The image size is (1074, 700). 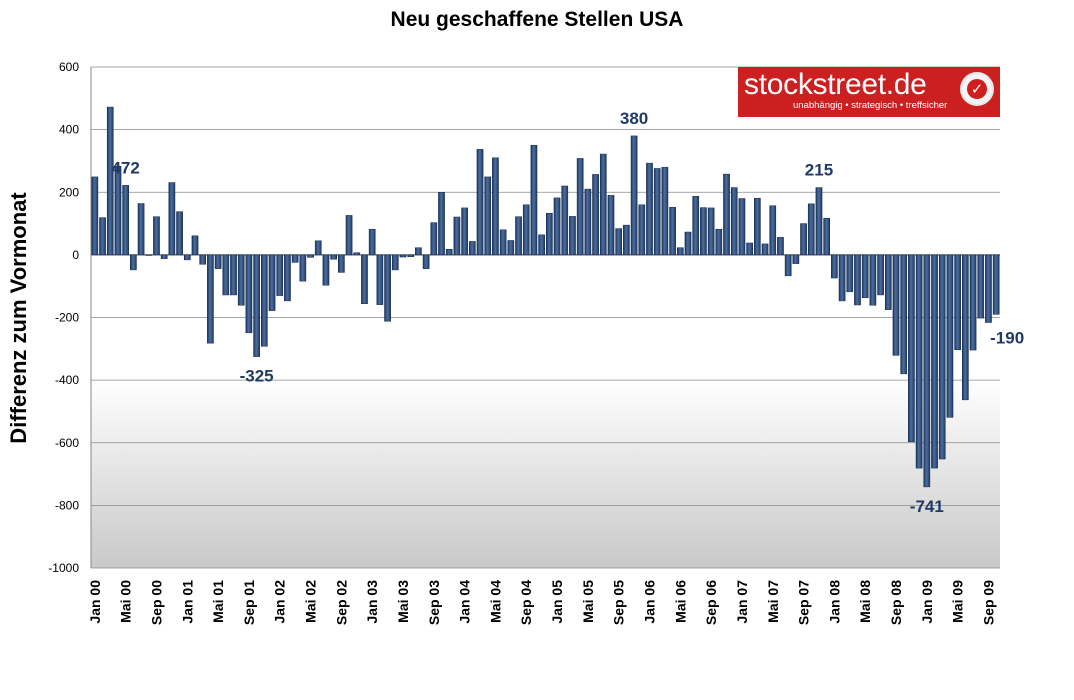 I want to click on x-tick-label: Sep 00, so click(x=156, y=602).